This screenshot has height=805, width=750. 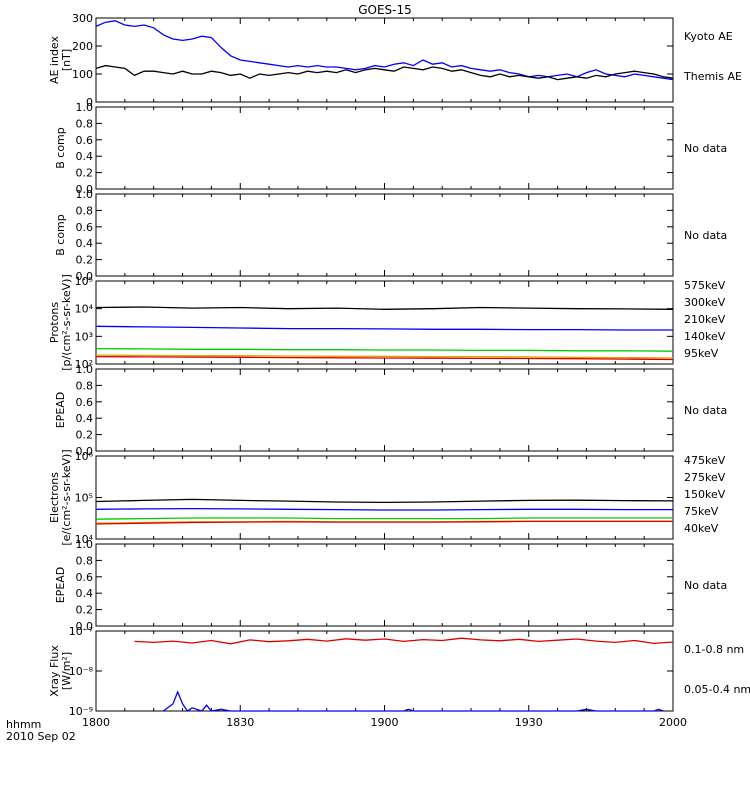 I want to click on y-tick-label: 10³, so click(x=84, y=336).